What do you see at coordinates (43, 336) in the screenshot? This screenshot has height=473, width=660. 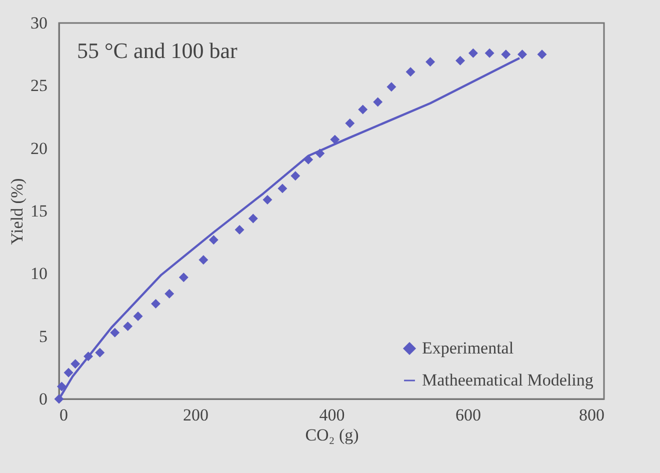 I see `y-tick-label: 5` at bounding box center [43, 336].